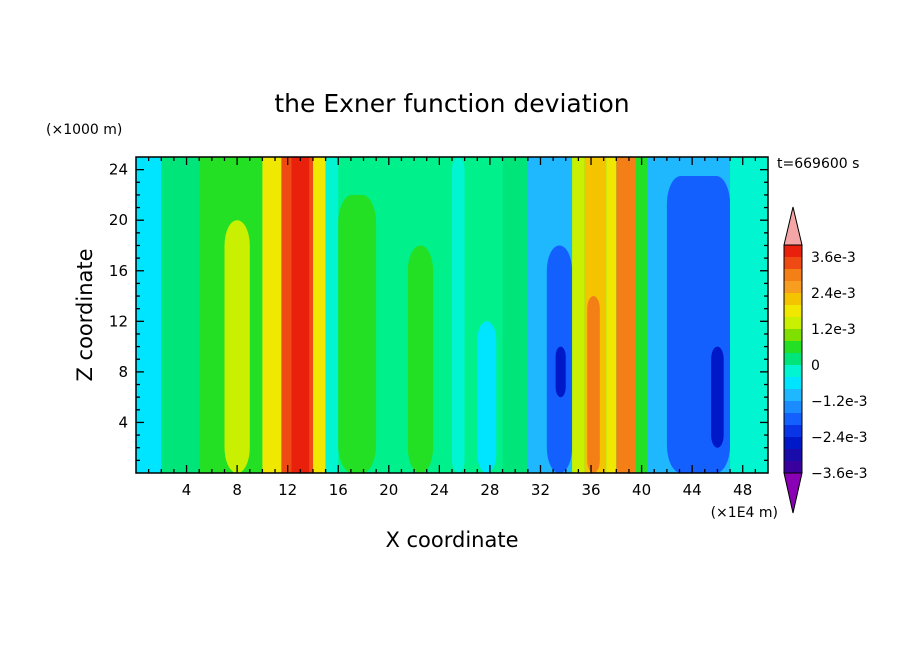 This screenshot has height=654, width=904. What do you see at coordinates (118, 271) in the screenshot?
I see `y-tick-label: 16` at bounding box center [118, 271].